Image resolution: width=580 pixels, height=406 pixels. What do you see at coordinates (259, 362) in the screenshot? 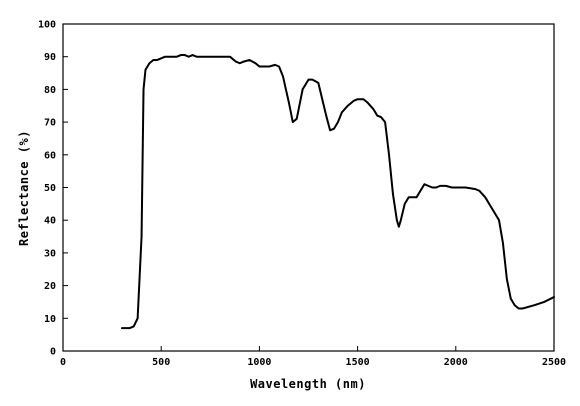
I see `x-tick-label: 1000` at bounding box center [259, 362].